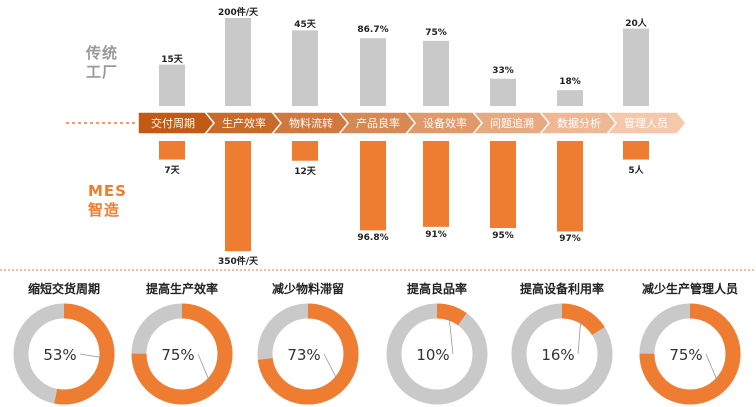 Image resolution: width=756 pixels, height=407 pixels. Describe the element at coordinates (244, 123) in the screenshot. I see `arrow-segment-label: 生产效率` at that location.